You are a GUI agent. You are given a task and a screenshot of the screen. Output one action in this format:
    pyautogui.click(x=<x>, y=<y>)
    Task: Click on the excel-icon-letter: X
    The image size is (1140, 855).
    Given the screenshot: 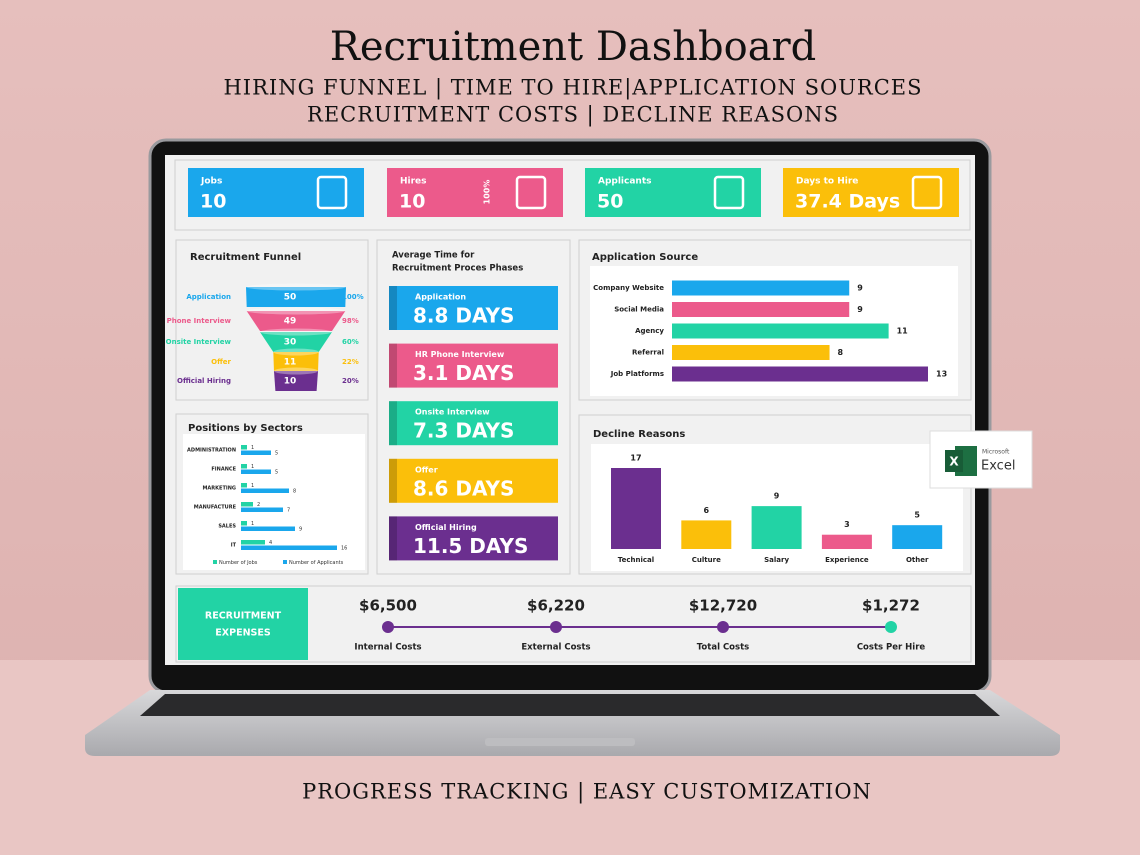 What is the action you would take?
    pyautogui.click(x=954, y=462)
    